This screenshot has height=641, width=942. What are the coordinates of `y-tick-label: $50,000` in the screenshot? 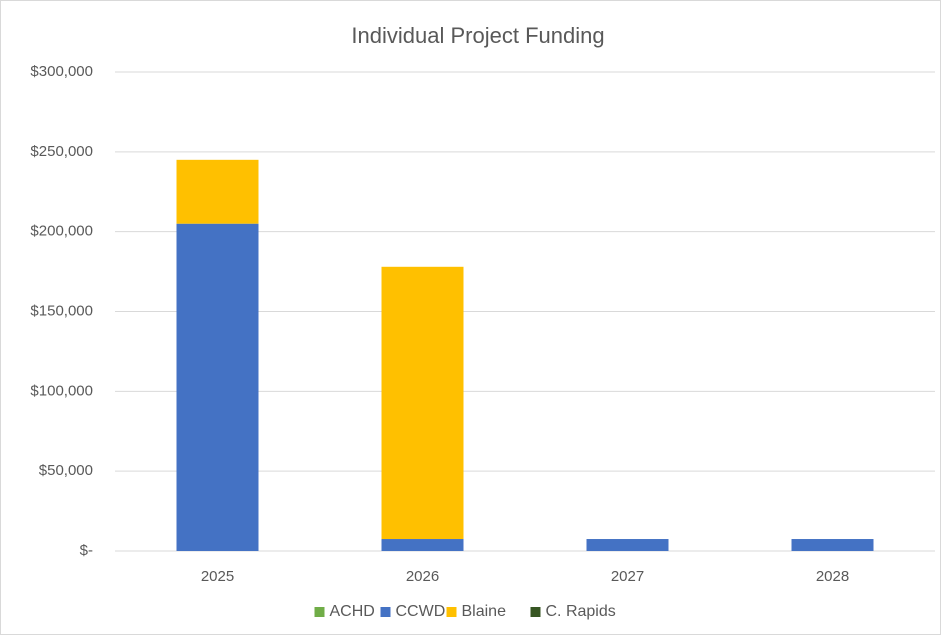 It's located at (66, 470).